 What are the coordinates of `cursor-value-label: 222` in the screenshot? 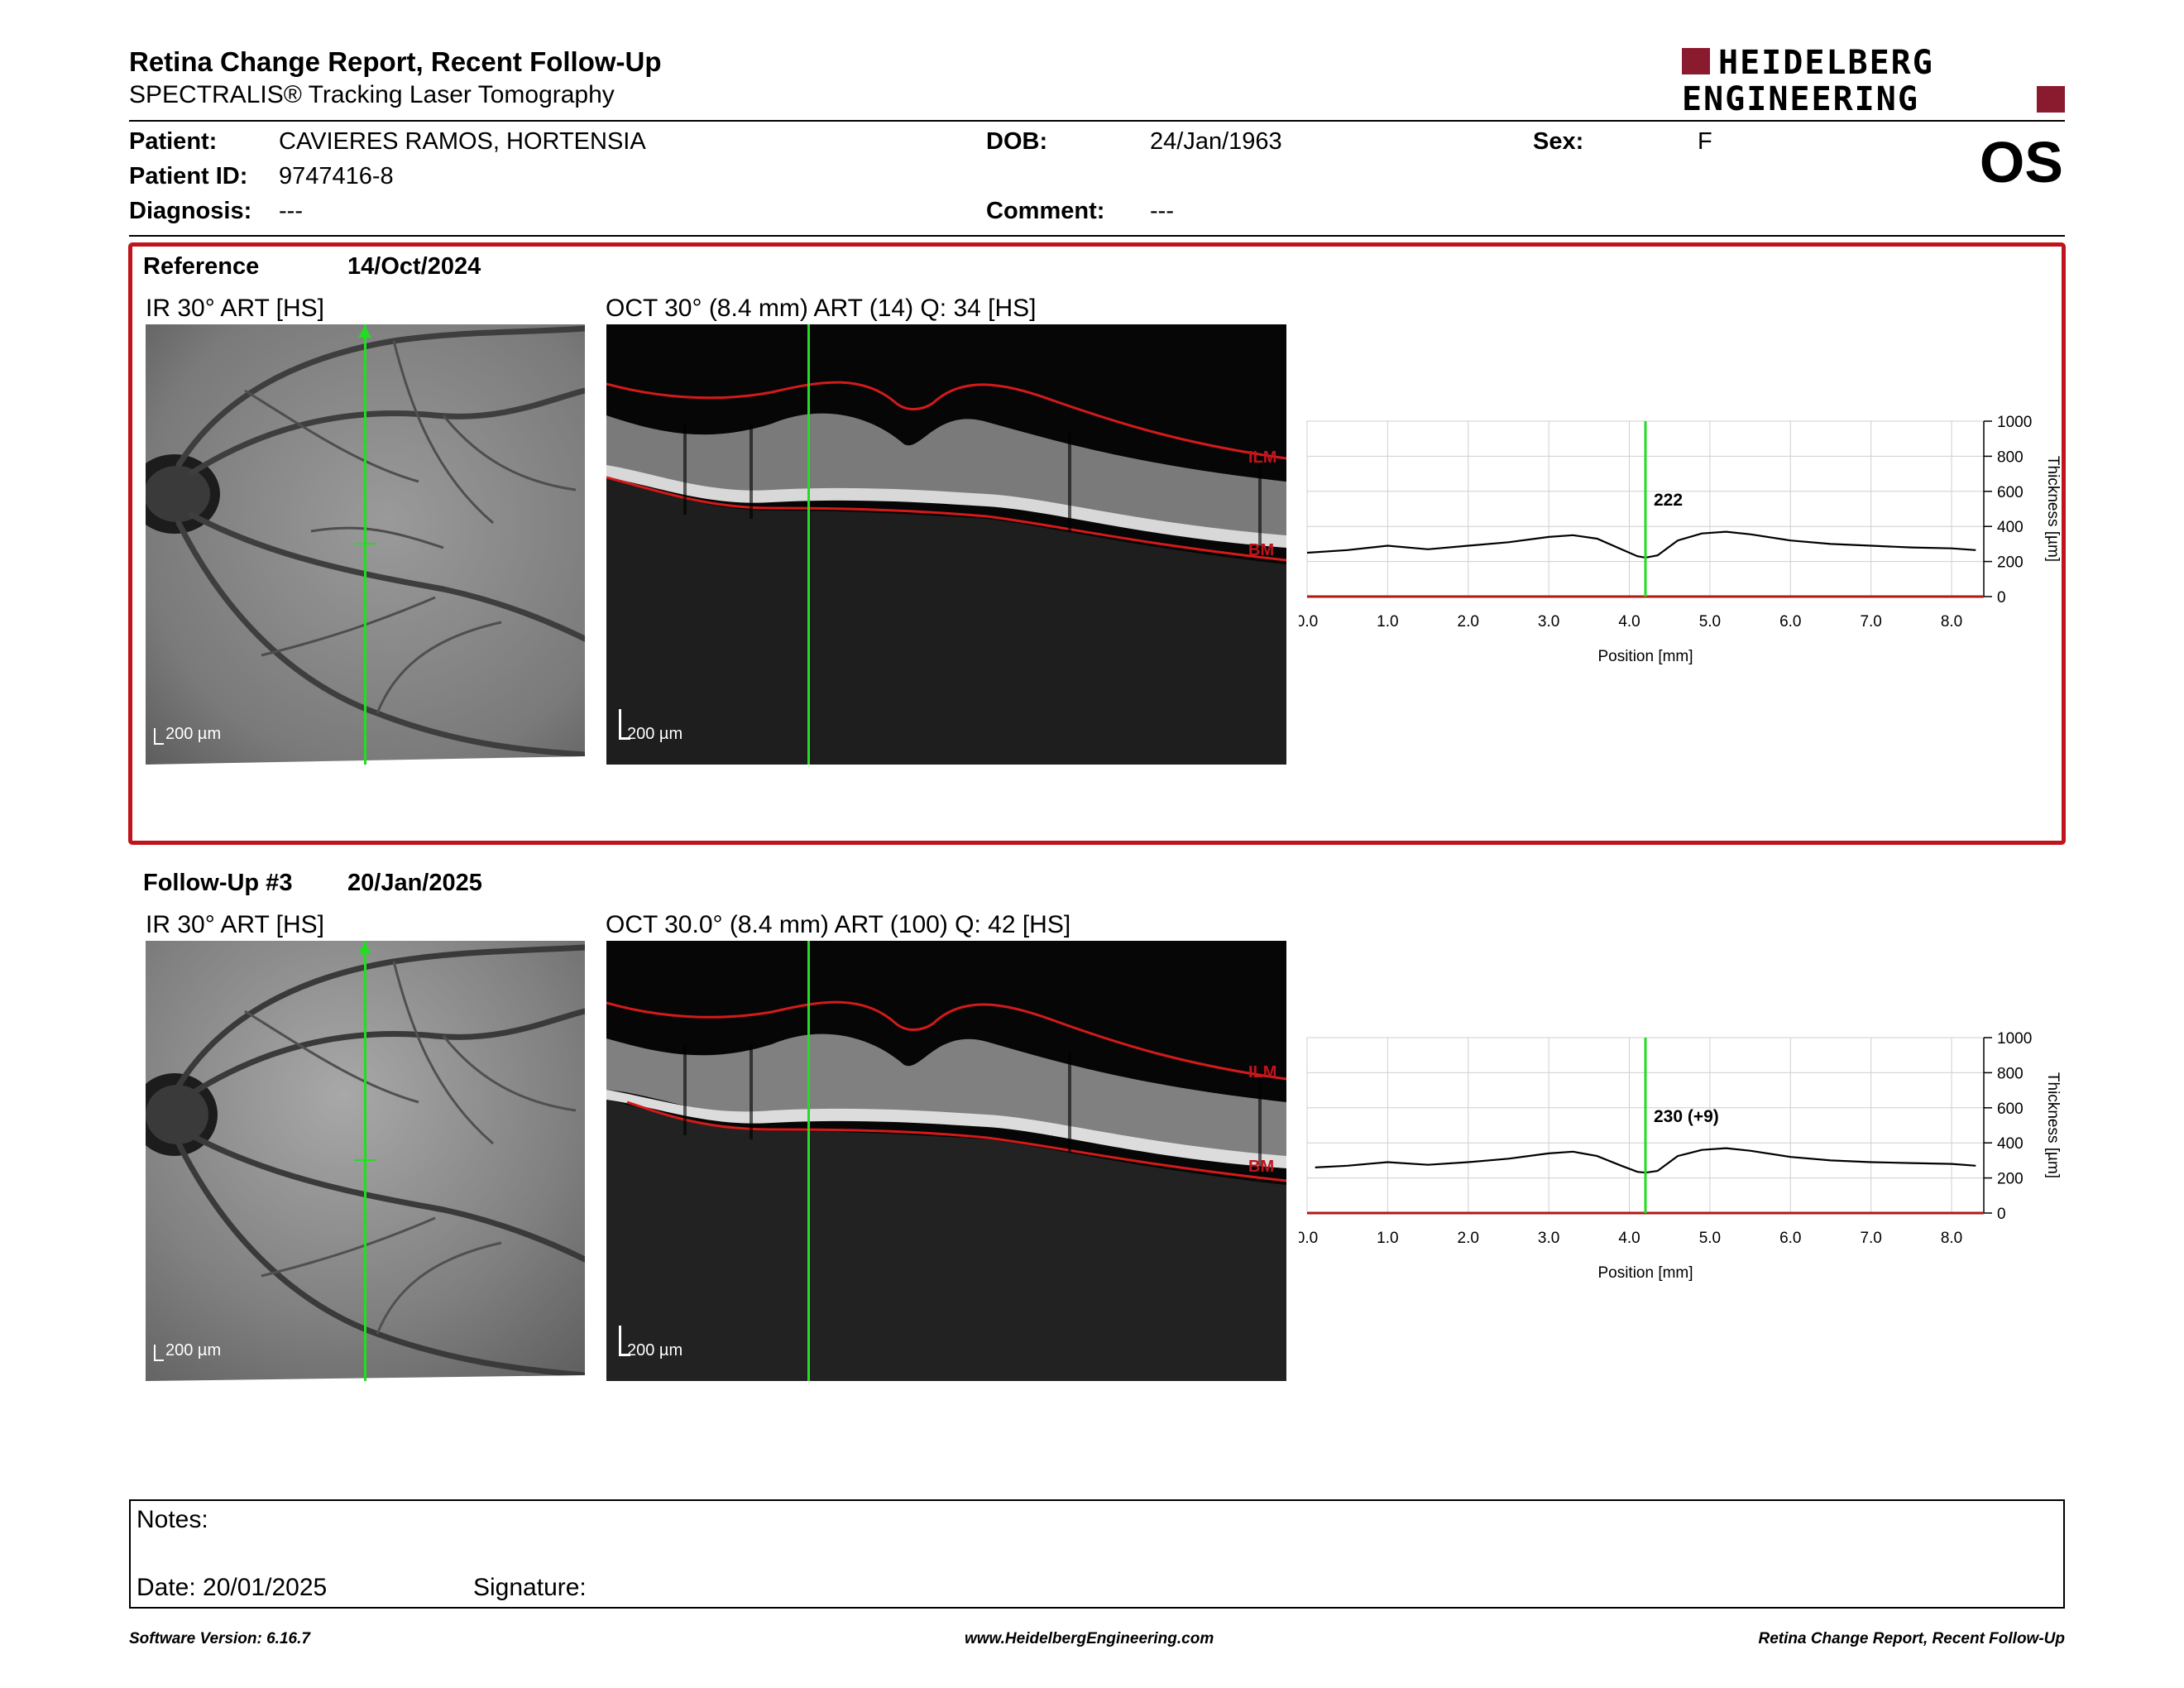 It's located at (1668, 500).